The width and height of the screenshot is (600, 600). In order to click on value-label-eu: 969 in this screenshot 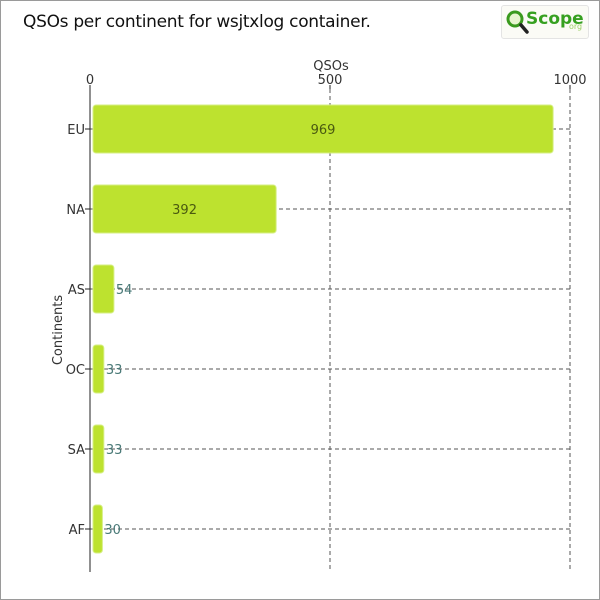, I will do `click(323, 130)`.